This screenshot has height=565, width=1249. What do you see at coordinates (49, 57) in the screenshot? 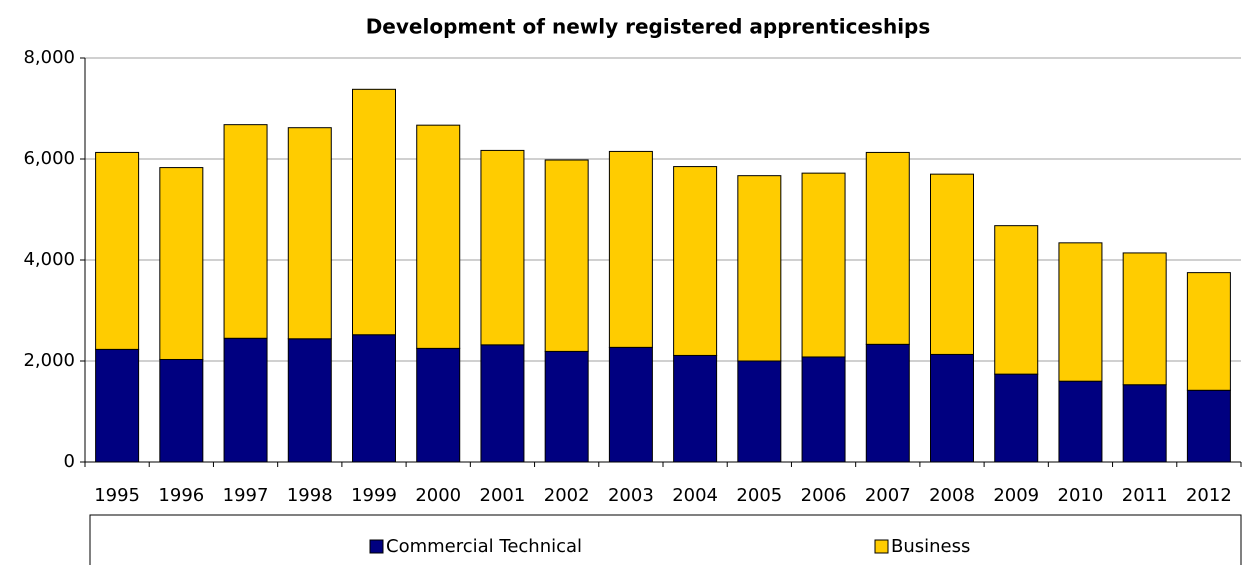
I see `y-tick-label: 8,000` at bounding box center [49, 57].